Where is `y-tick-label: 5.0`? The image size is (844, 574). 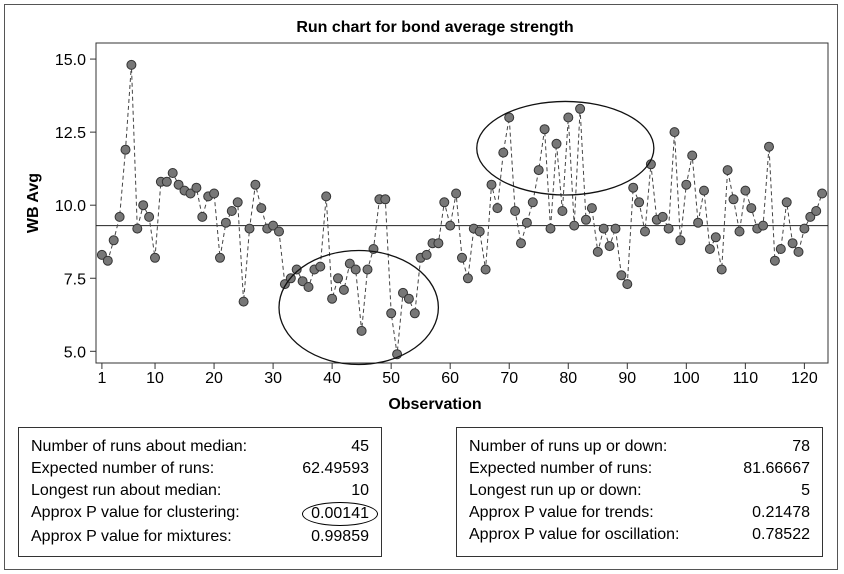 y-tick-label: 5.0 is located at coordinates (75, 352).